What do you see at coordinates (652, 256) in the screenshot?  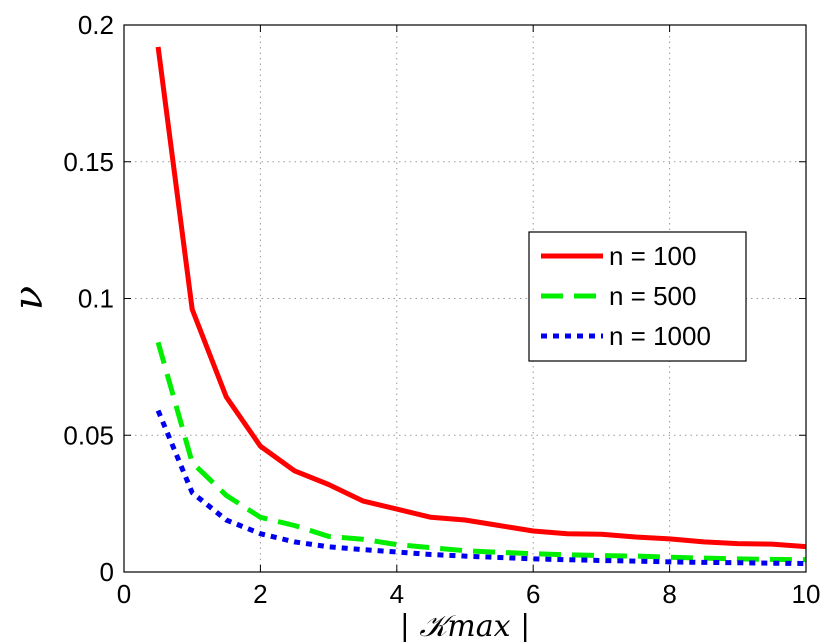 I see `legend-label-1: n = 100` at bounding box center [652, 256].